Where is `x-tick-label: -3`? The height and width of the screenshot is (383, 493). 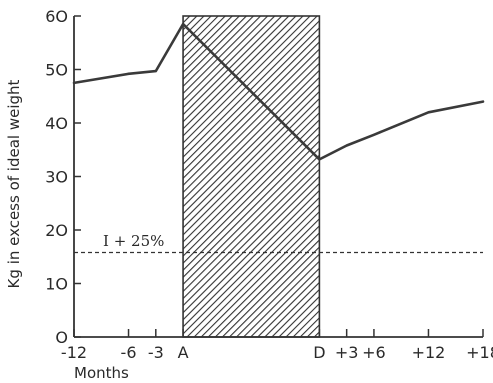 x-tick-label: -3 is located at coordinates (156, 352).